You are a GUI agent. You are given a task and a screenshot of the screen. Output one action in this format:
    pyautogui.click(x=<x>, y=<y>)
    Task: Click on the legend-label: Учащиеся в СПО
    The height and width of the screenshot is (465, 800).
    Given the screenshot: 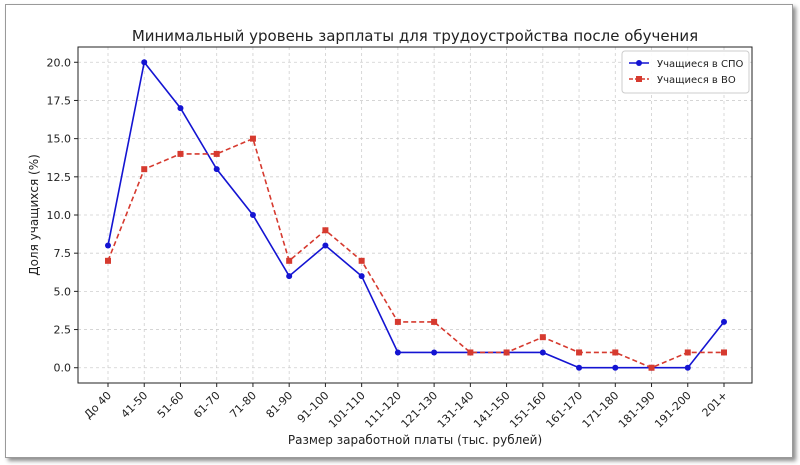 What is the action you would take?
    pyautogui.click(x=700, y=64)
    